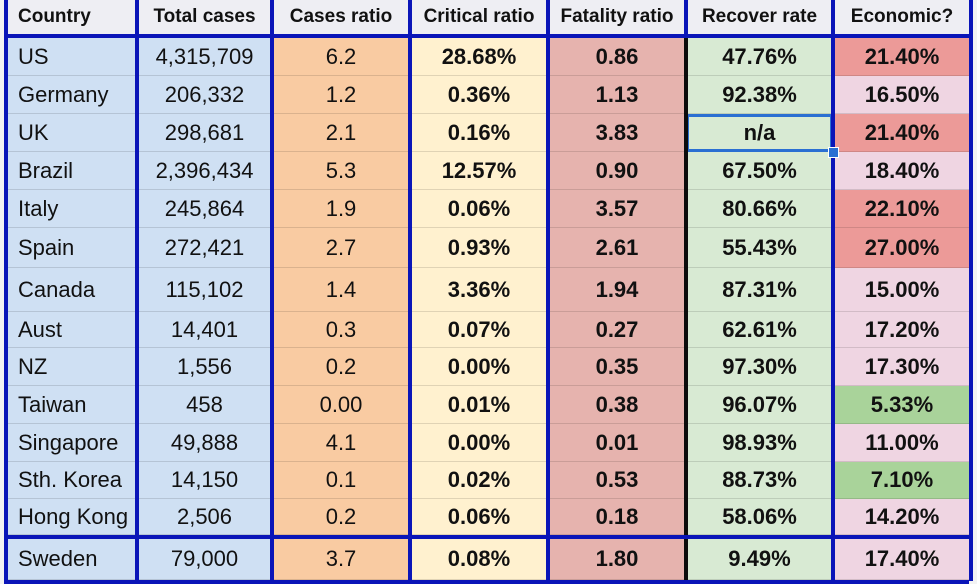 The image size is (977, 584). I want to click on cell-recover-rate: 98.93%, so click(759, 443).